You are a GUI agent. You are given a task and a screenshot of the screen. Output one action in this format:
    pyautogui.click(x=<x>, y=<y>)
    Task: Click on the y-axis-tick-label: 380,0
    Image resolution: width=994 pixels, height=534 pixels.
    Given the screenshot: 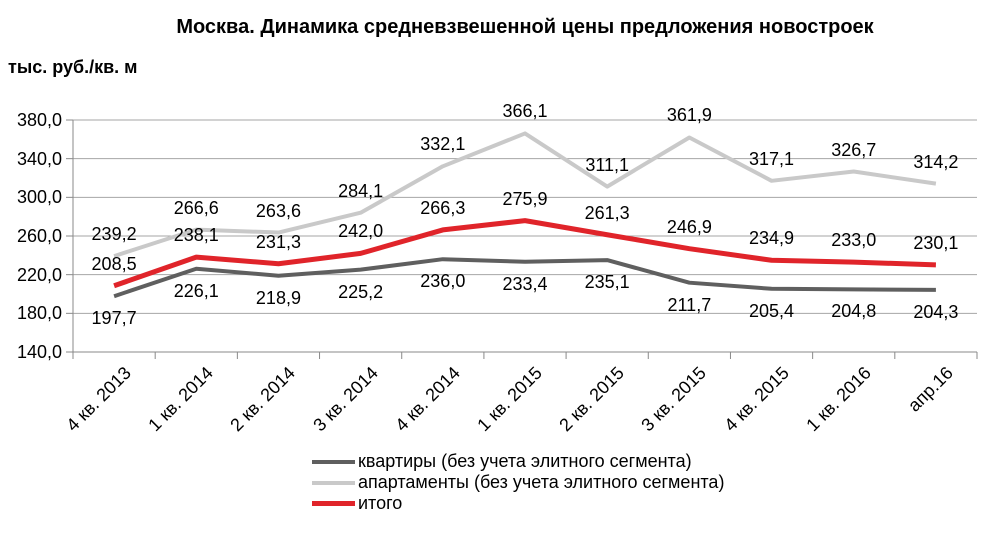 What is the action you would take?
    pyautogui.click(x=39, y=120)
    